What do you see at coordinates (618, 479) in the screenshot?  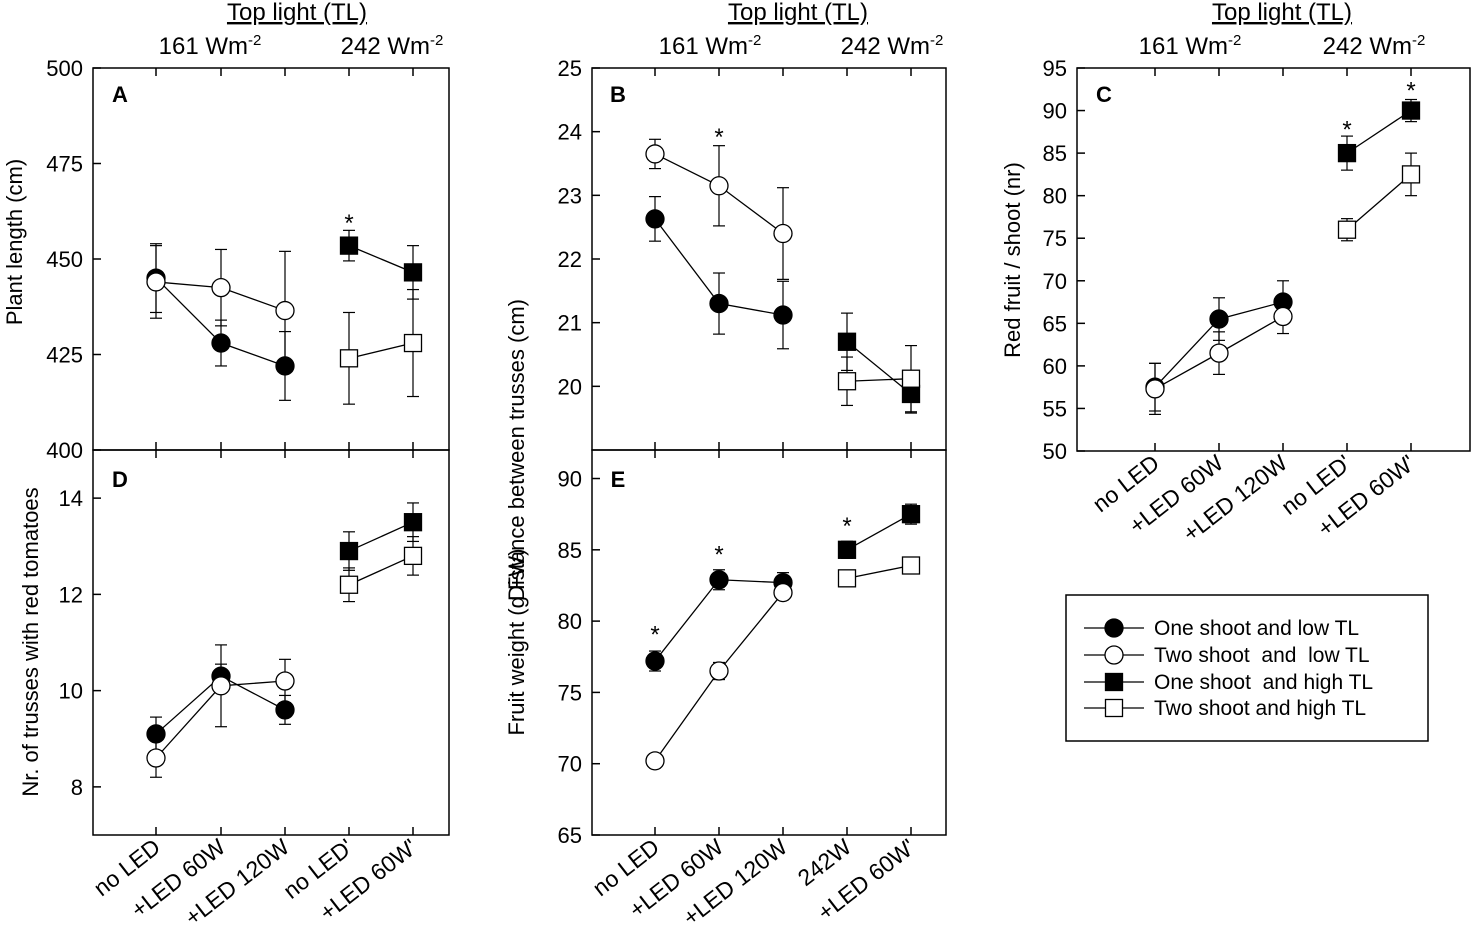 I see `panel-letter: E` at bounding box center [618, 479].